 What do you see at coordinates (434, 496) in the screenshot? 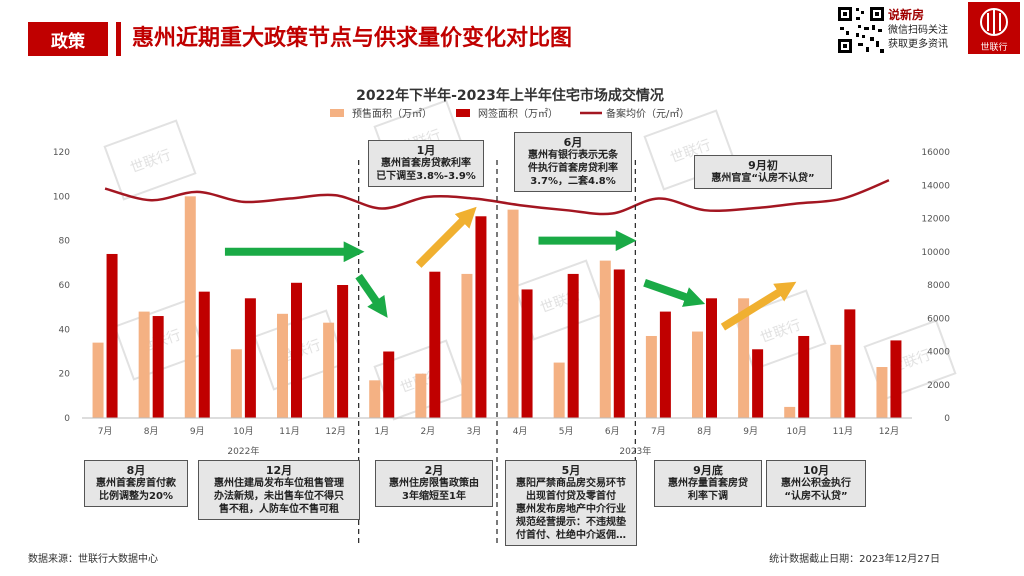
I see `annotation-text: 3年缩短至1年` at bounding box center [434, 496].